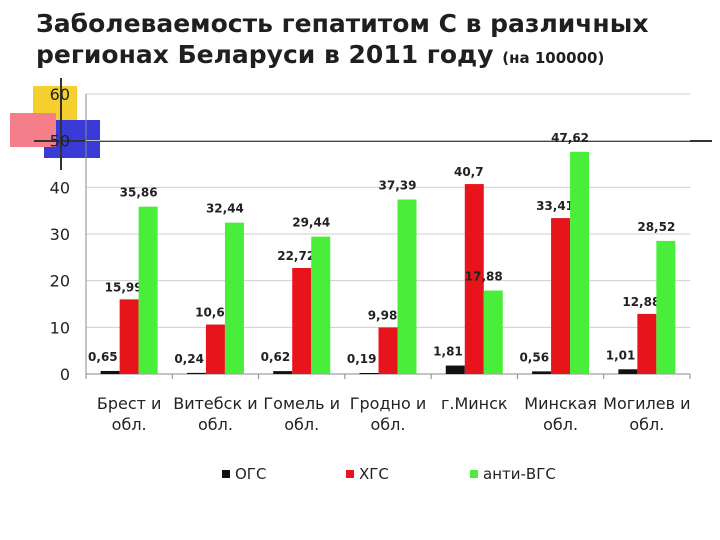  I want to click on data-label: 15,99, so click(124, 287).